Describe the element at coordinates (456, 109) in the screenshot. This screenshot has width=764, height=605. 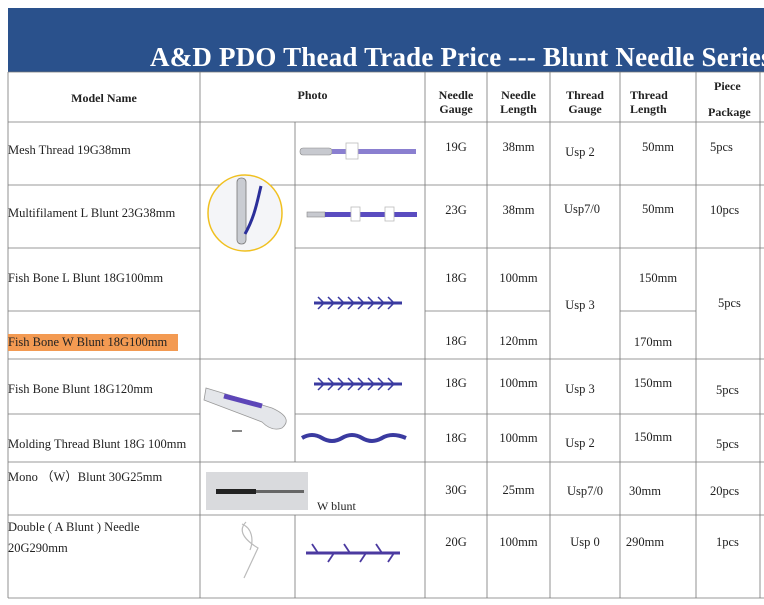
I see `header-needle-gauge-line2: Gauge` at that location.